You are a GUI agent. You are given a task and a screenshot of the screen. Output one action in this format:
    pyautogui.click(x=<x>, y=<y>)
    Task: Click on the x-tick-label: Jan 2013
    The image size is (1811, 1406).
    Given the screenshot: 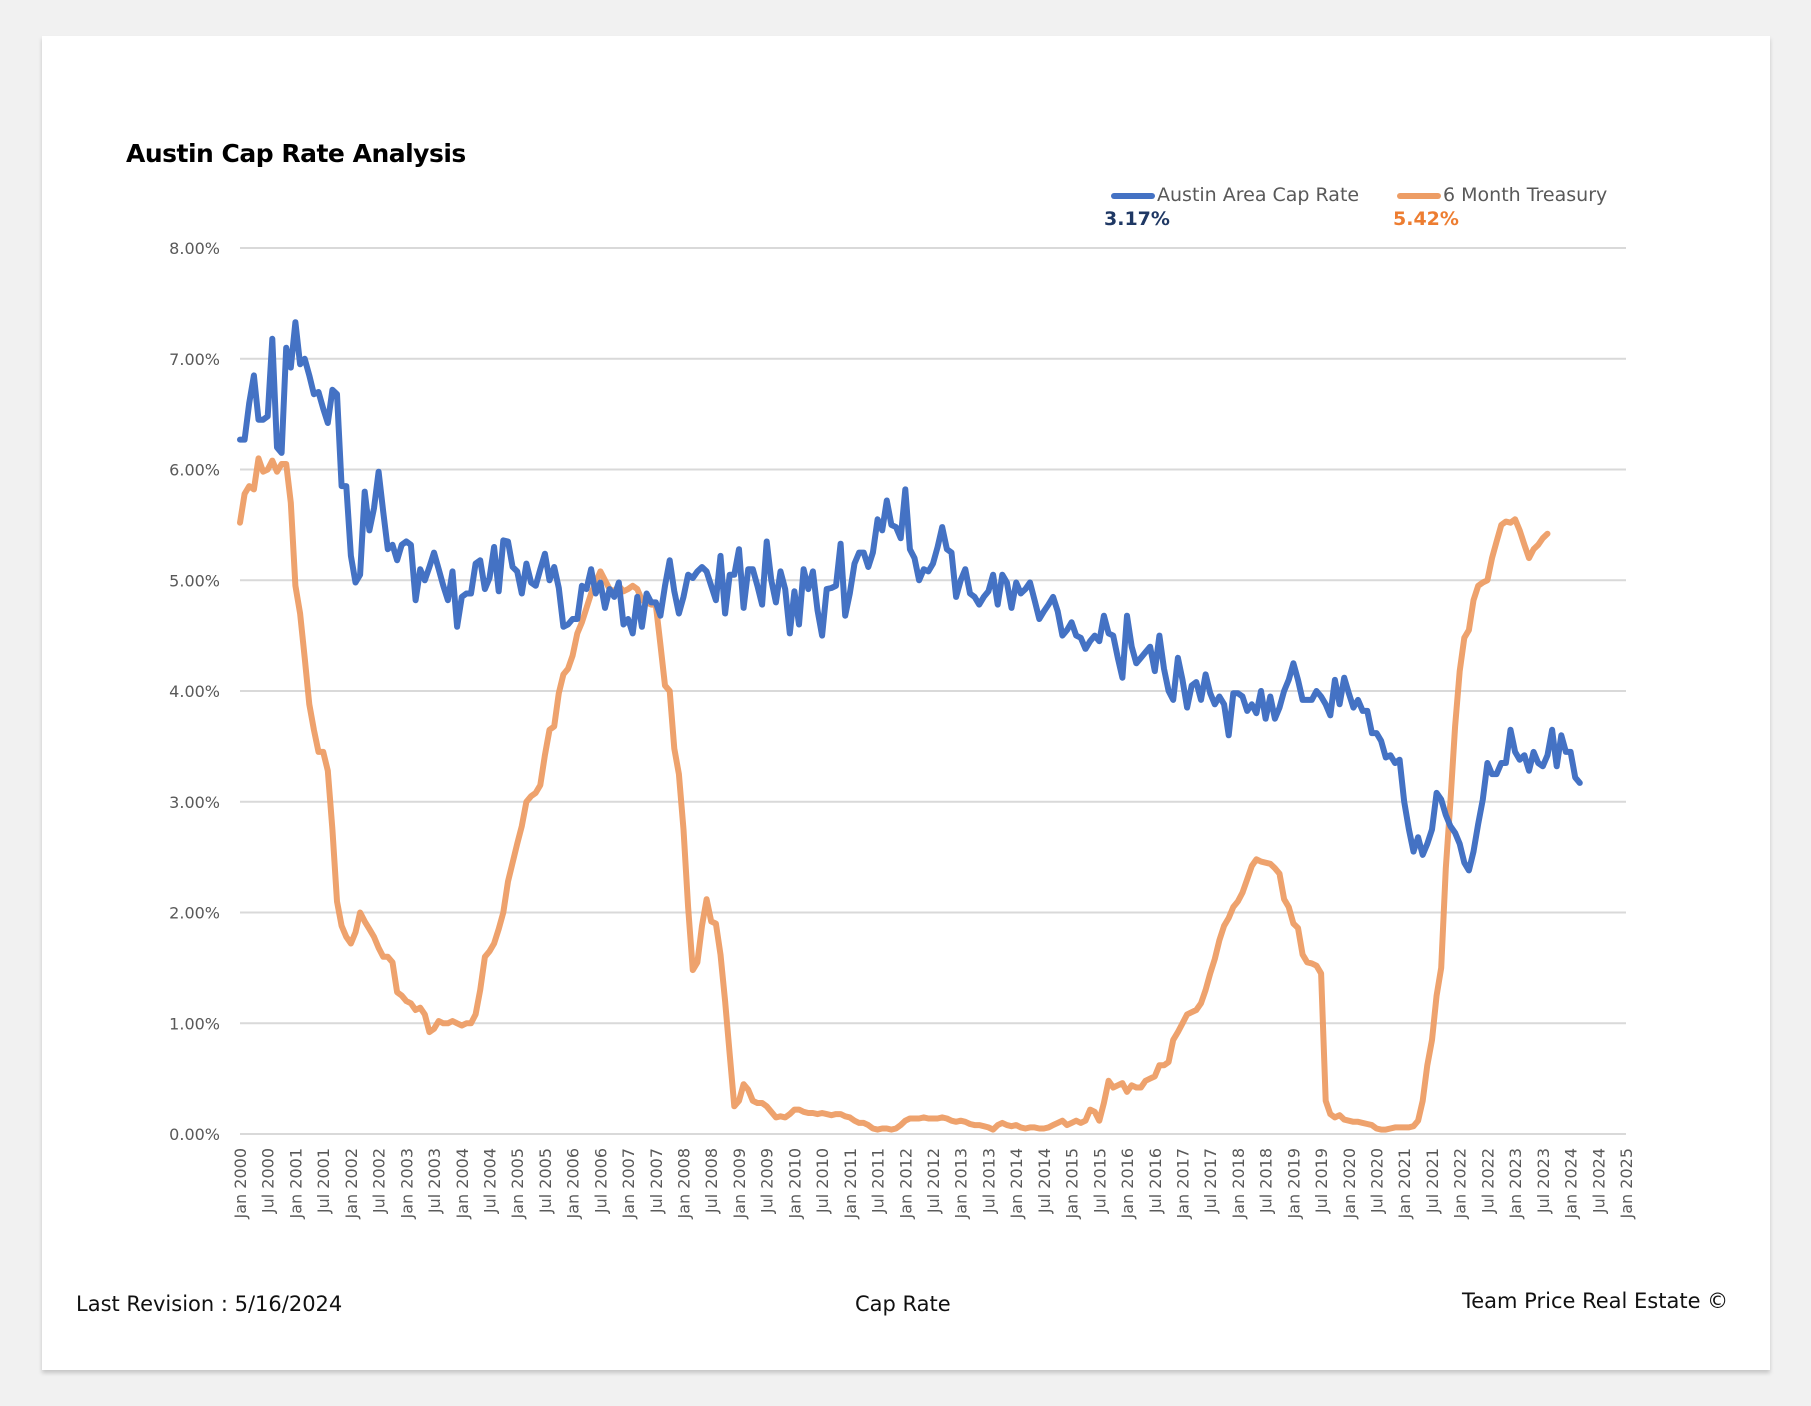 What is the action you would take?
    pyautogui.click(x=961, y=1183)
    